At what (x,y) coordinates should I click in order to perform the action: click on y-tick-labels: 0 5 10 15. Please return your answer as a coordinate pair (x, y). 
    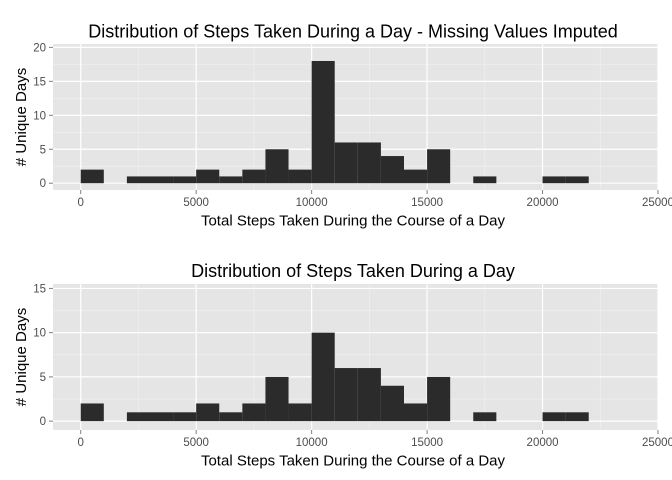
    Looking at the image, I should click on (39, 355).